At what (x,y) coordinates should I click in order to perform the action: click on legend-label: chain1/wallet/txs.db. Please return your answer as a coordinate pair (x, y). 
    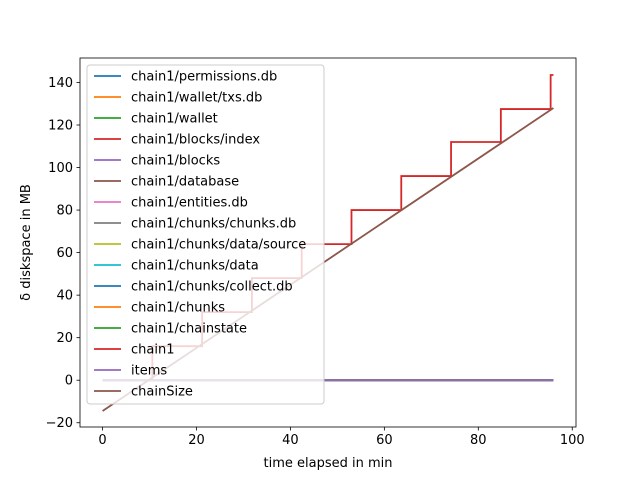
    Looking at the image, I should click on (196, 98).